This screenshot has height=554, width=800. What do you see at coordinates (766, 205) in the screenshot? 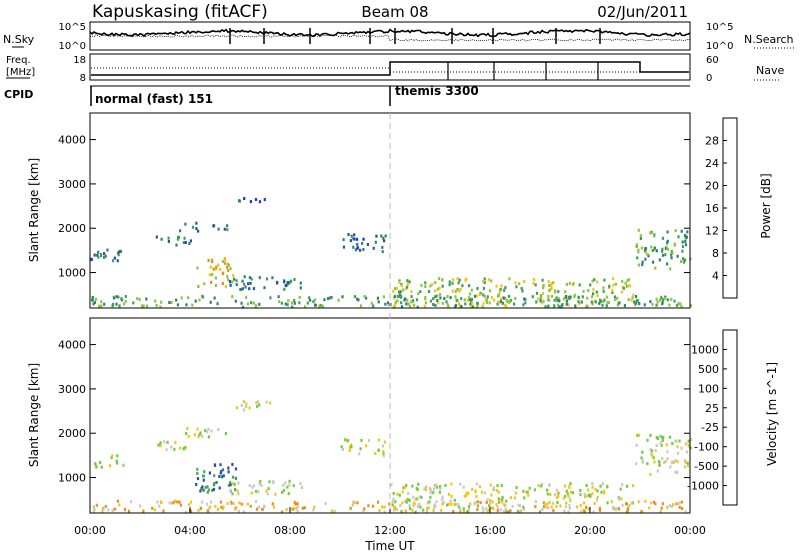
I see `power-colorbar-label: Power [dB]` at bounding box center [766, 205].